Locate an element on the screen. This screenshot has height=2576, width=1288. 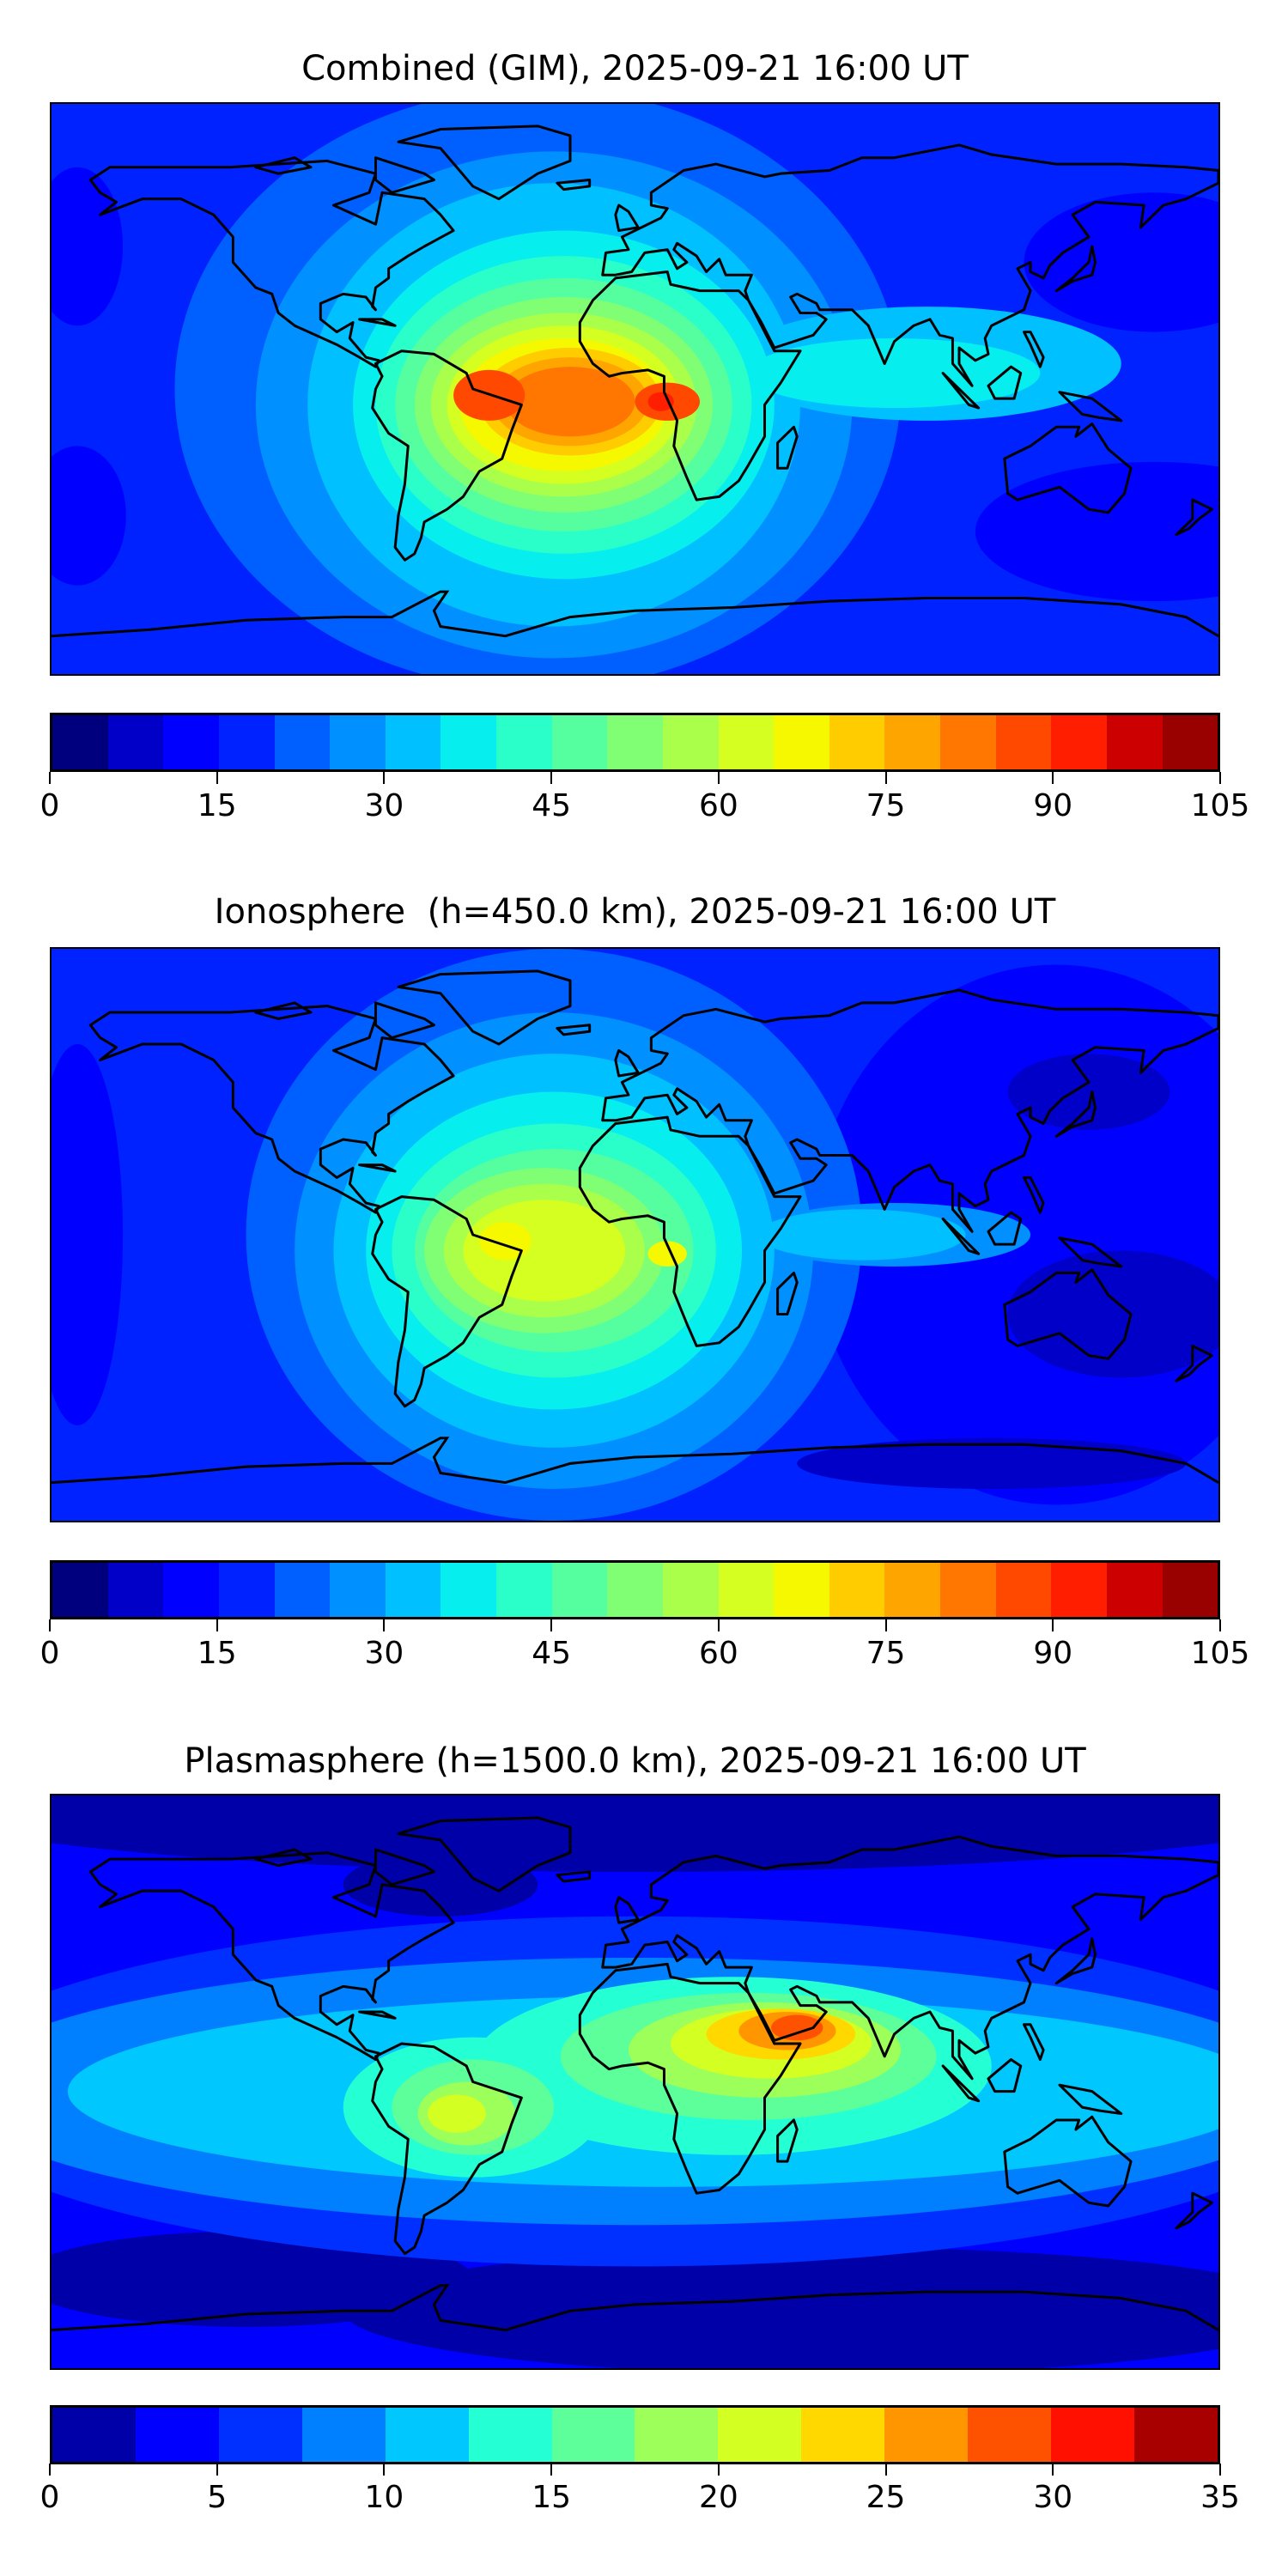
colorbar-tick-label: 75 is located at coordinates (886, 1653).